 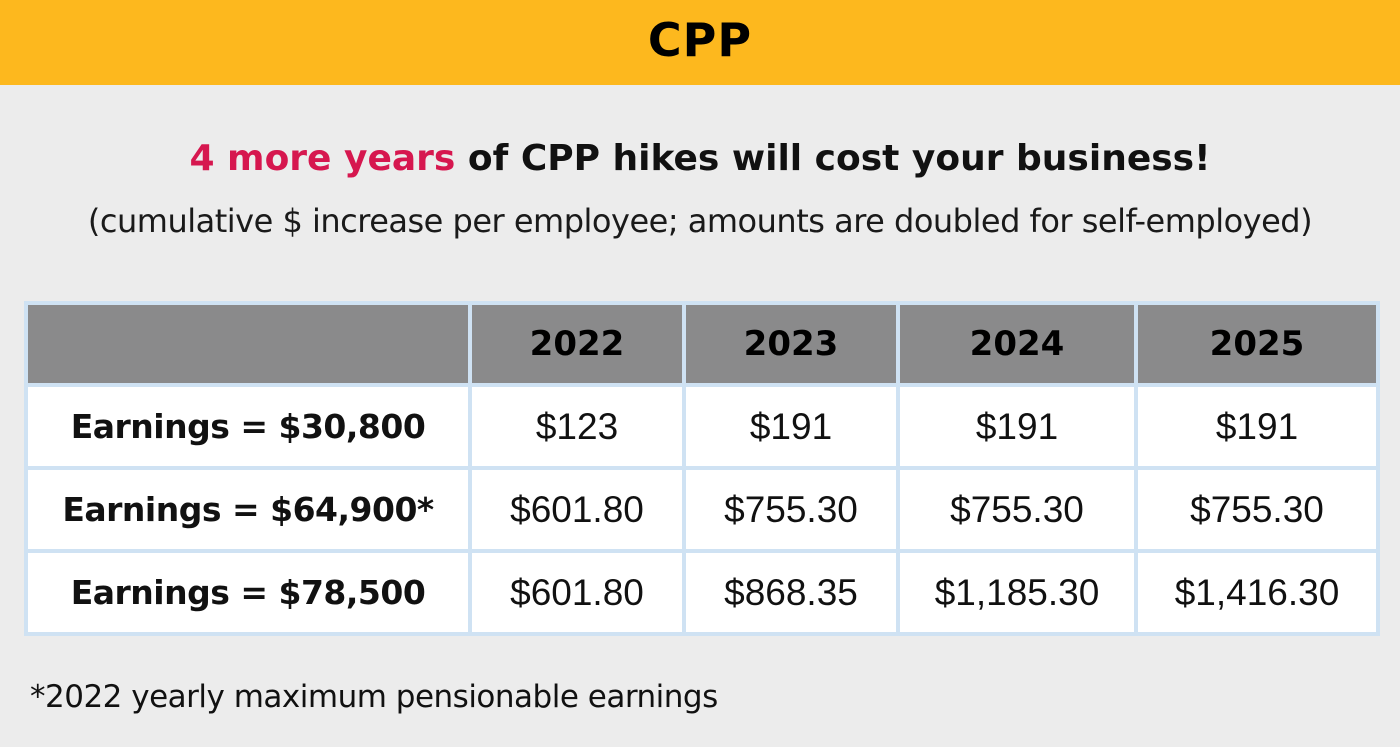 I want to click on title-banner: CPP, so click(x=700, y=42).